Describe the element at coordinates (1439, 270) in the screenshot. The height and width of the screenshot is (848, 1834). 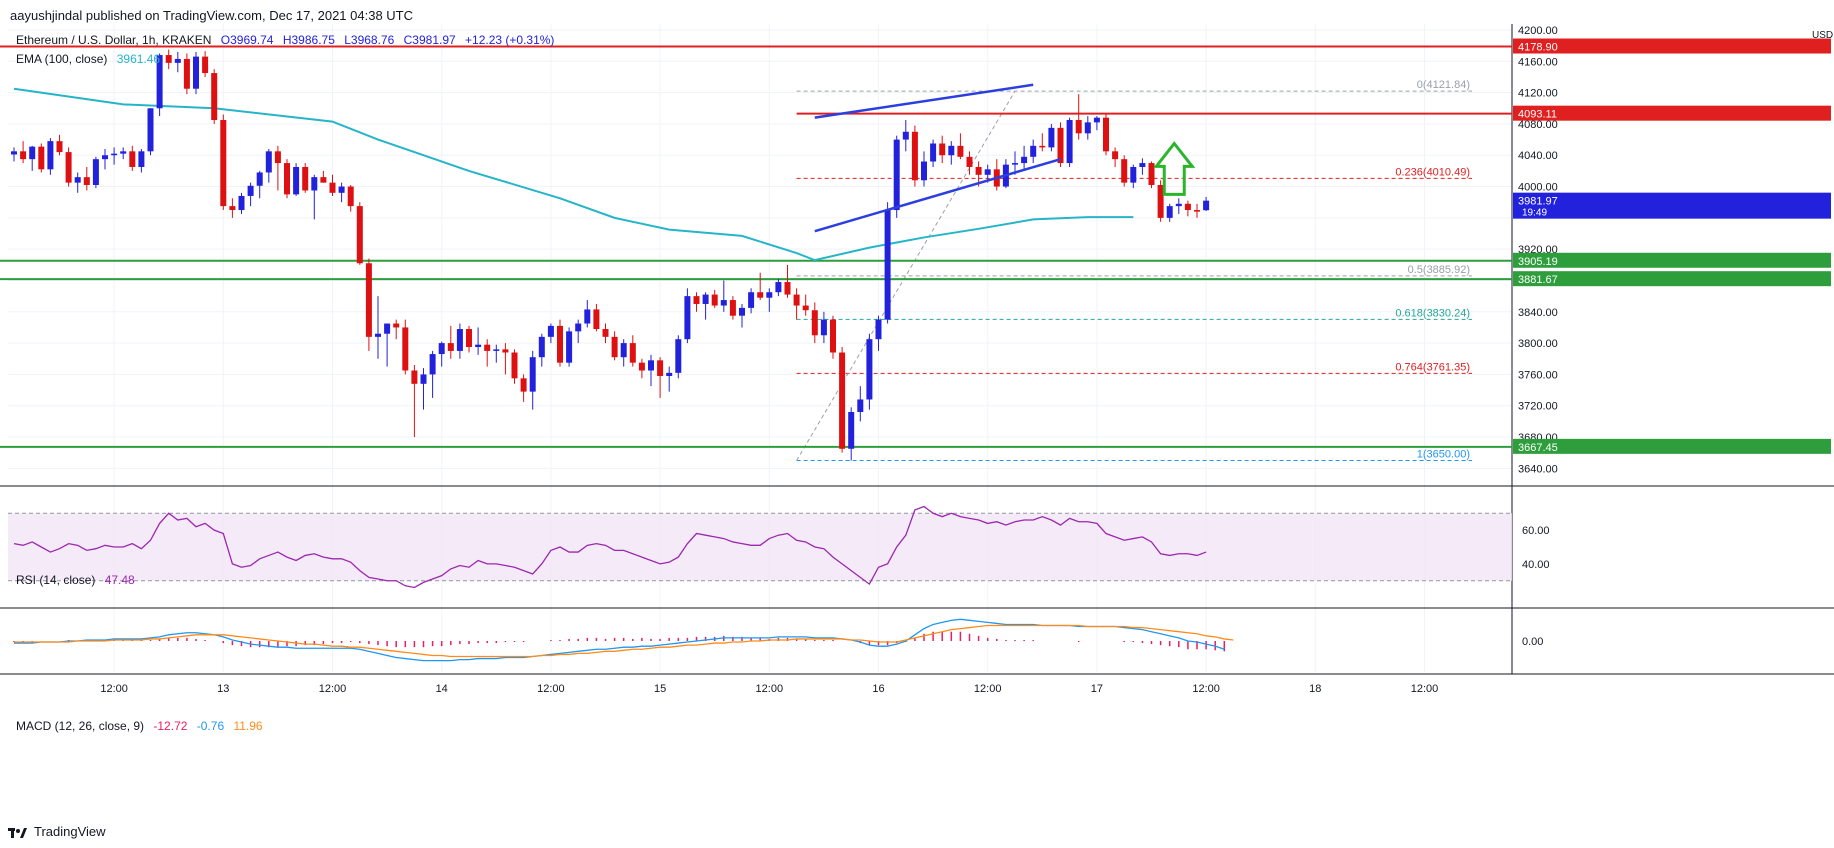
I see `fib-level-label: 0.5(3885.92)` at that location.